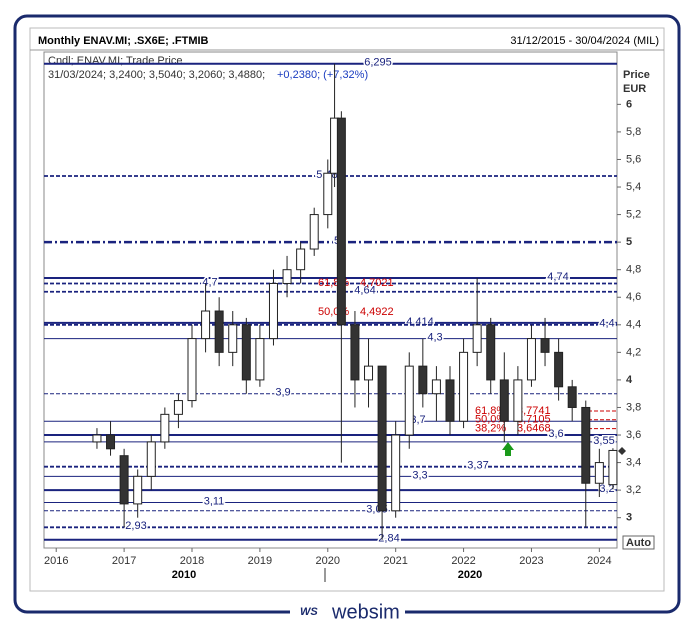 The image size is (695, 634). Describe the element at coordinates (365, 612) in the screenshot. I see `brand: websim` at that location.